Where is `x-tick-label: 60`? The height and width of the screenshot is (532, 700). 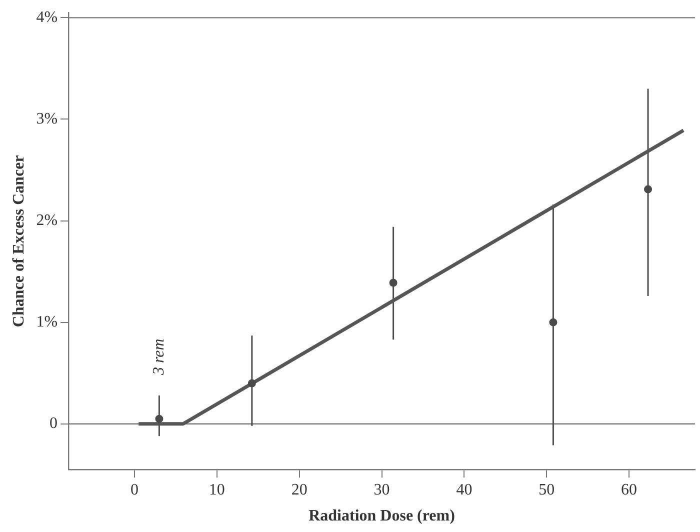 x-tick-label: 60 is located at coordinates (629, 489).